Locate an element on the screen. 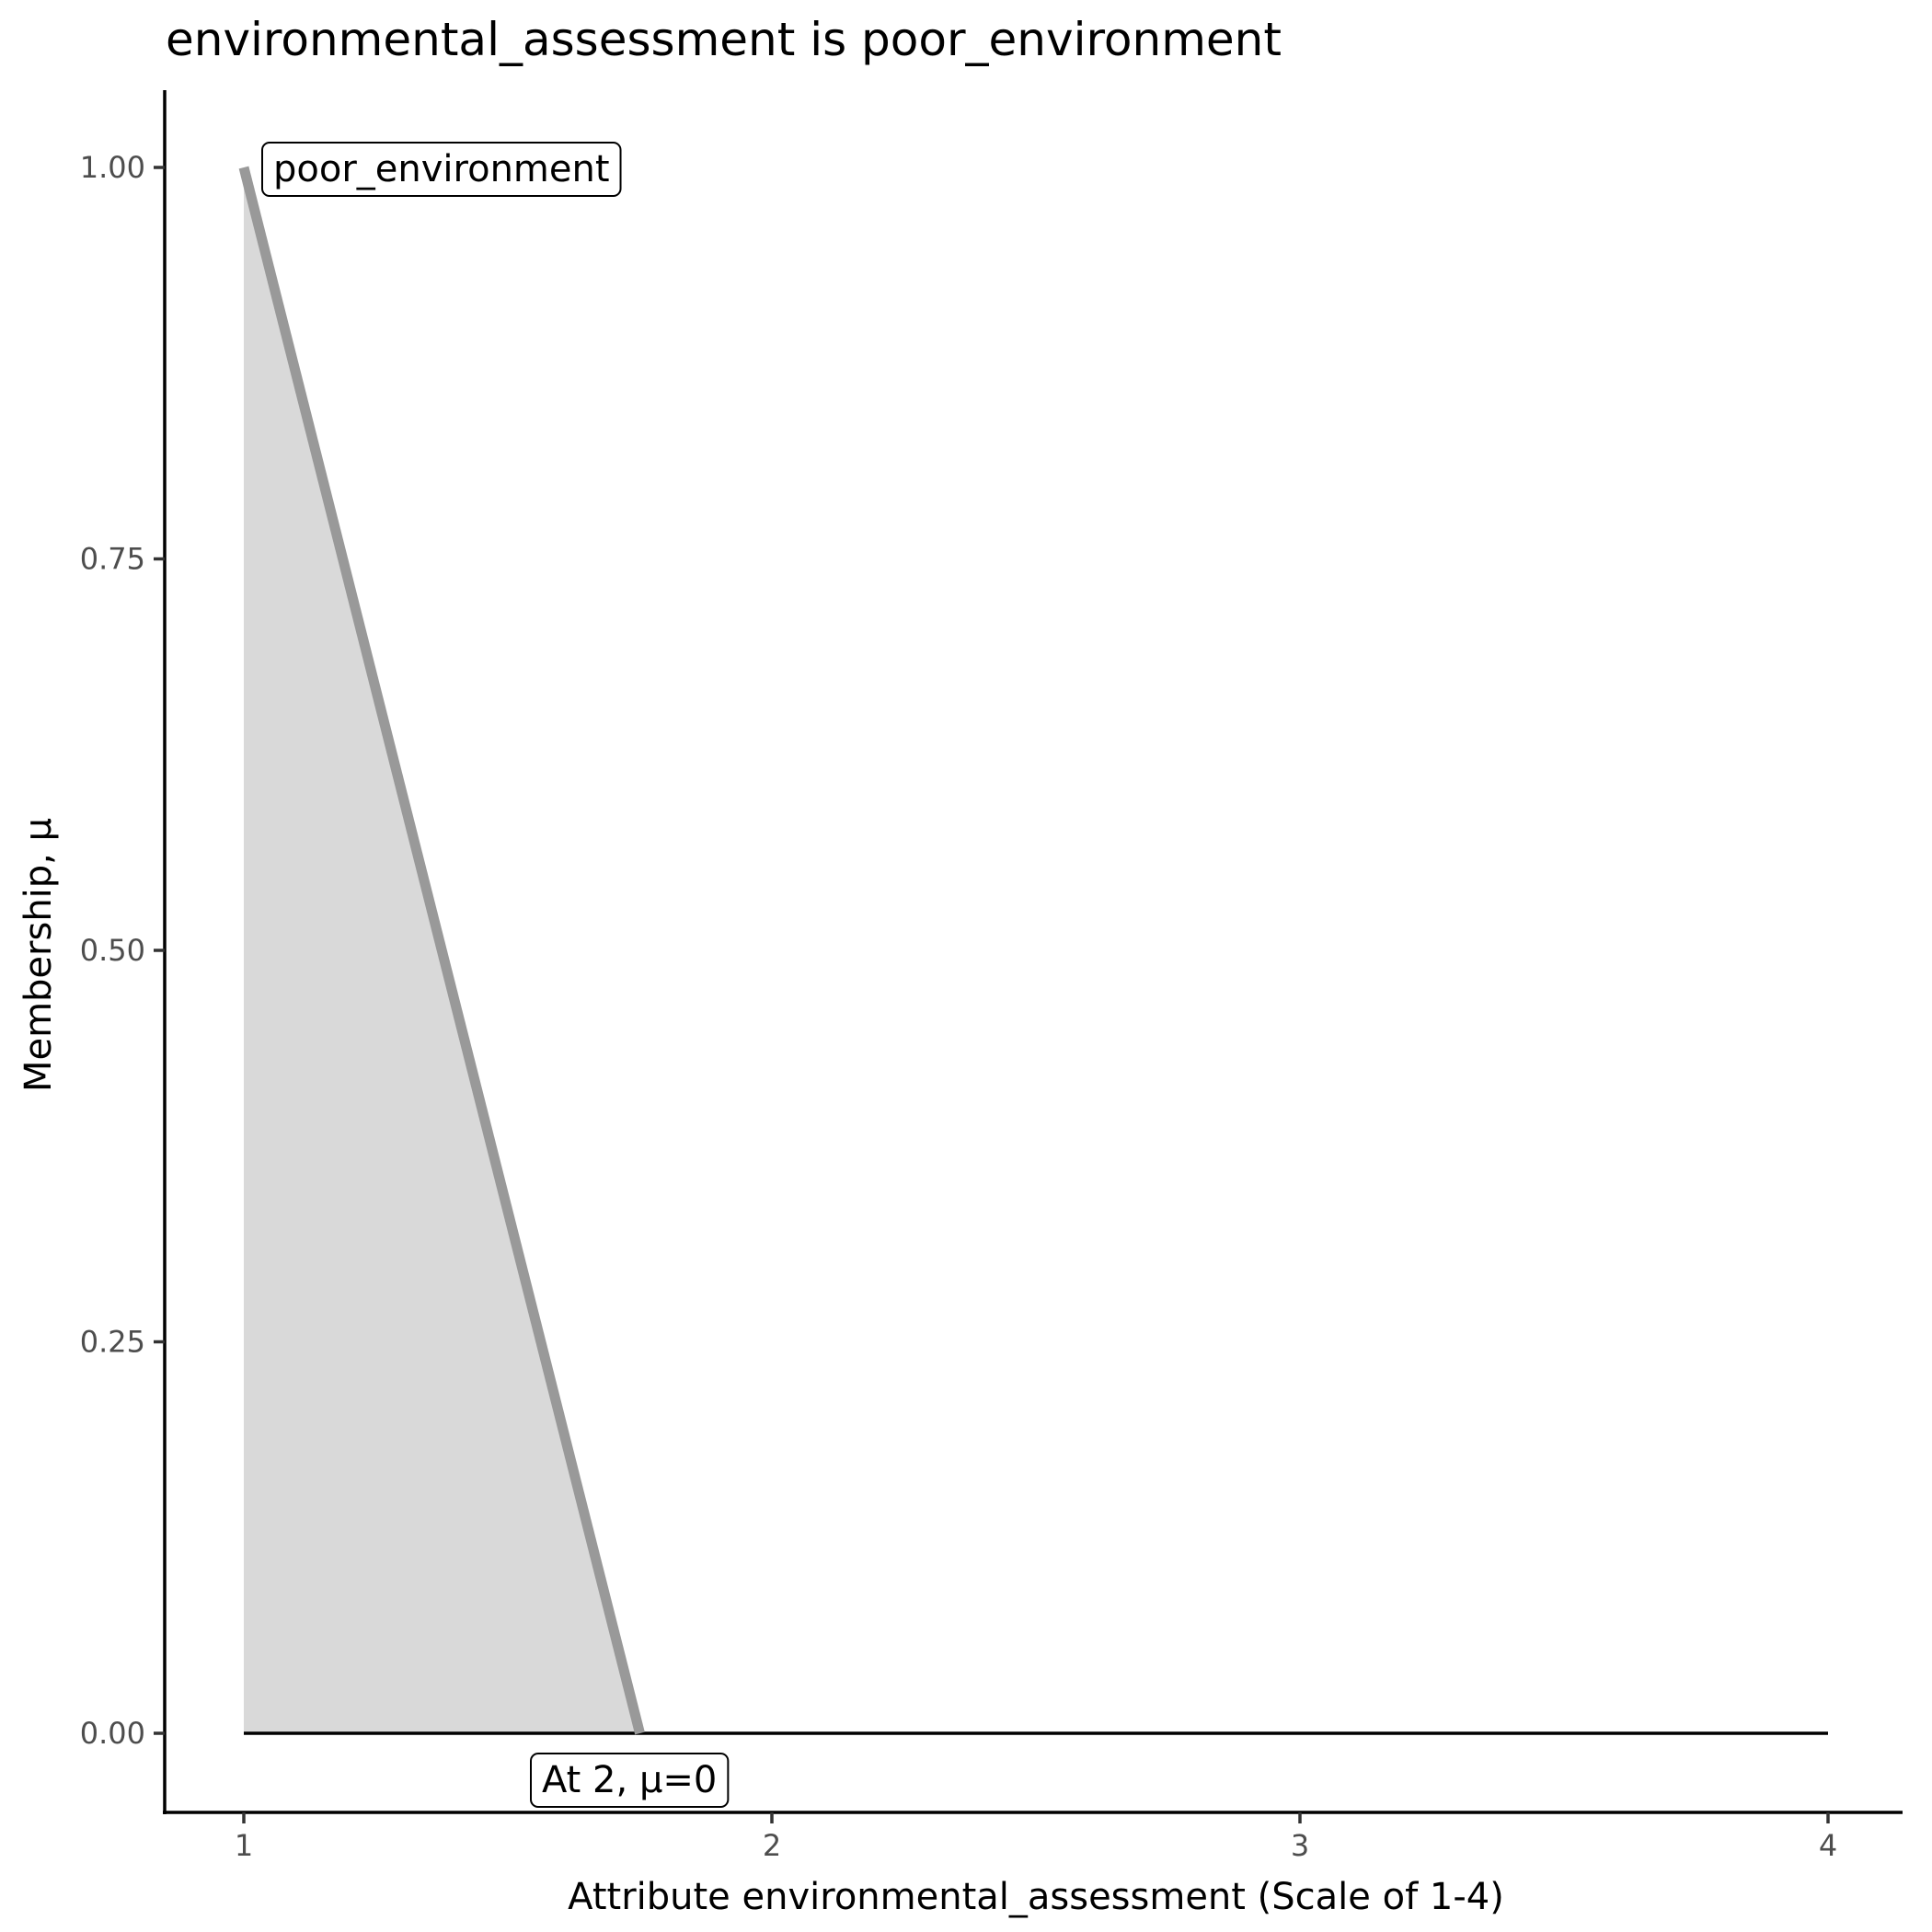 The width and height of the screenshot is (1932, 1932). annotation-at-2: At 2, μ=0 is located at coordinates (630, 1780).